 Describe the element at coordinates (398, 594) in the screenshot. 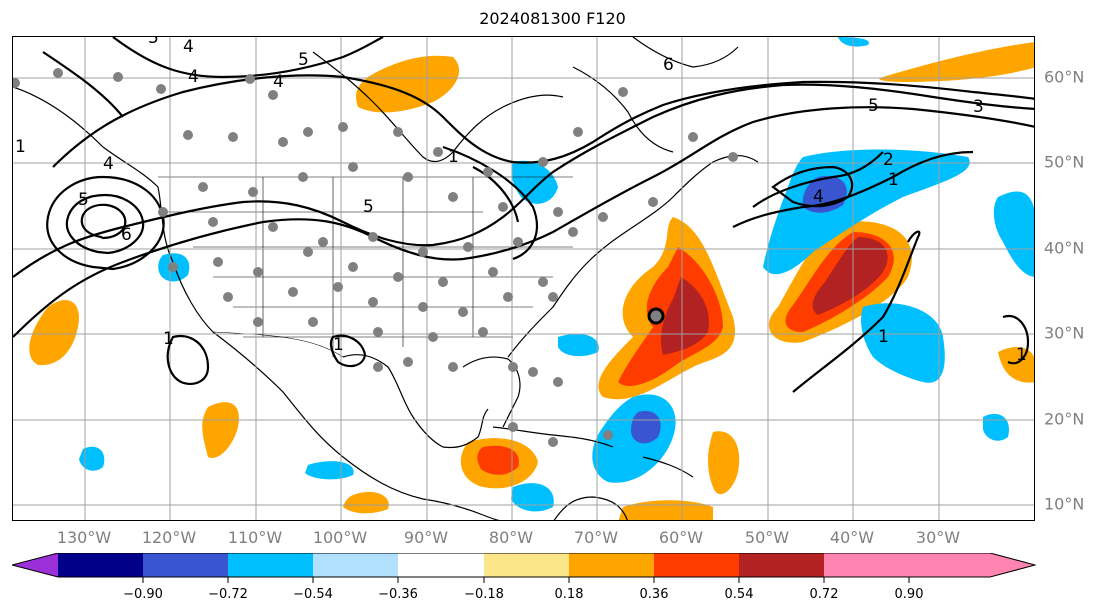

I see `colorbar-tick-label: −0.36` at that location.